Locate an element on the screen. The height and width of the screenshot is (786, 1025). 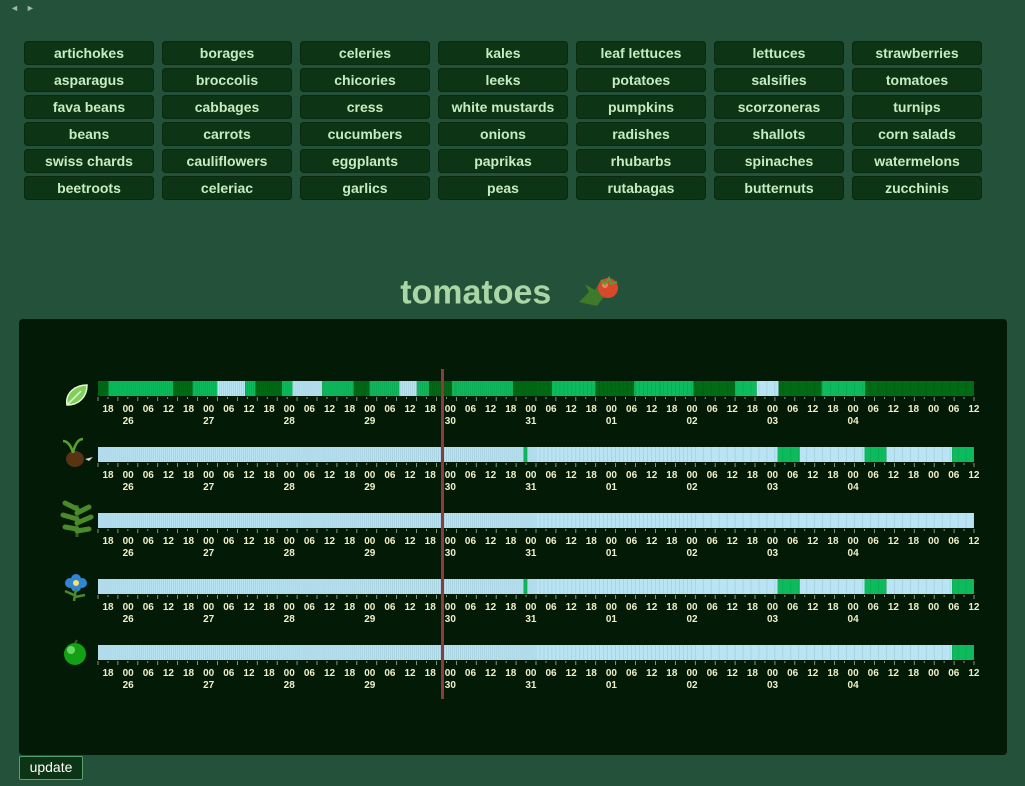
vegetable-button: asparagus is located at coordinates (89, 80).